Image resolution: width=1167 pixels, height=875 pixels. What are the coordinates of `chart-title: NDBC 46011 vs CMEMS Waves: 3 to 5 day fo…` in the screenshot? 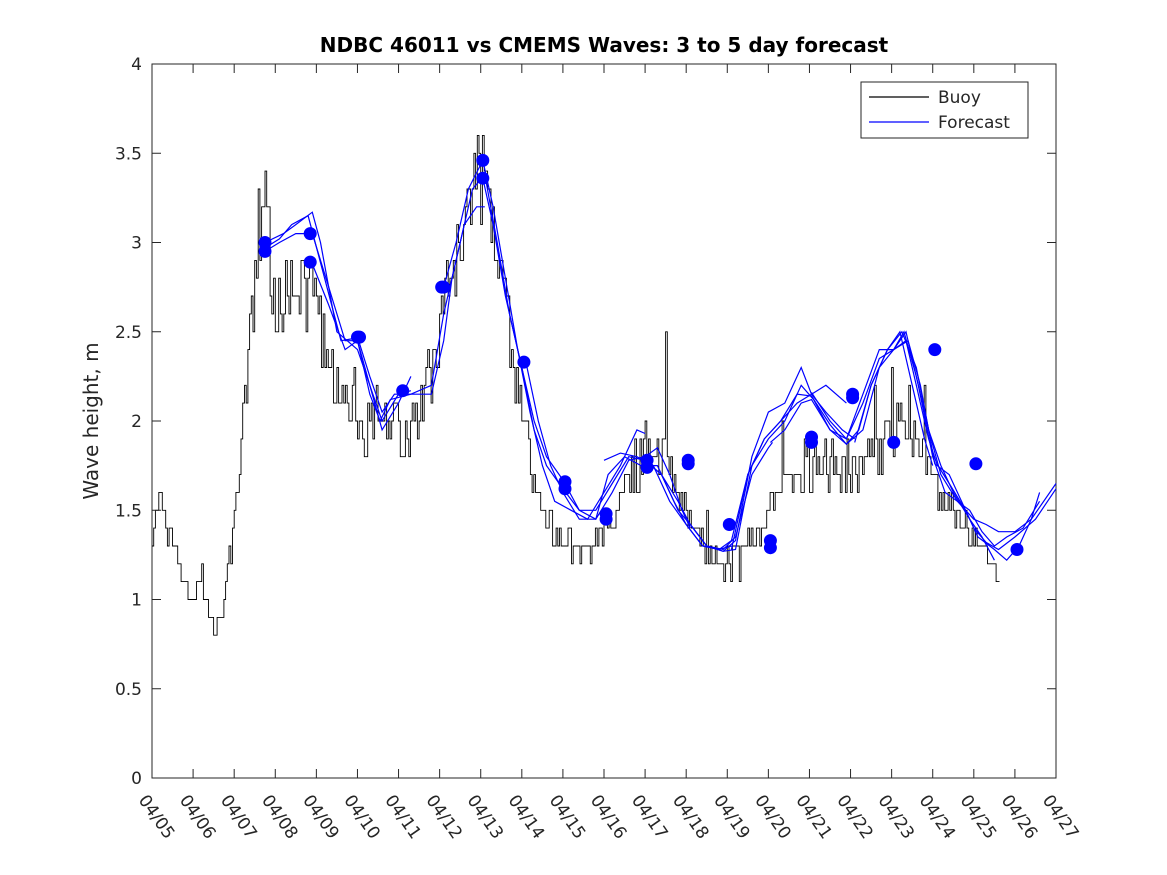 It's located at (604, 45).